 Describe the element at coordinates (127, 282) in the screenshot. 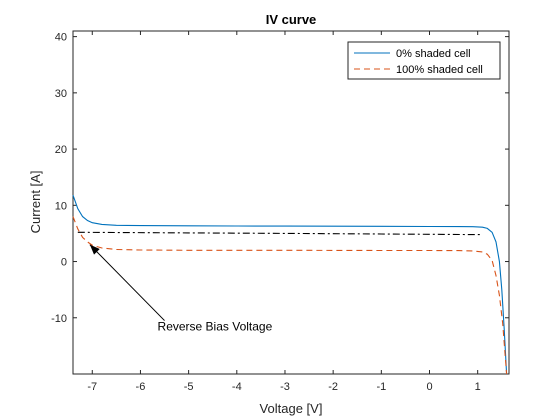

I see `annotation-arrow` at that location.